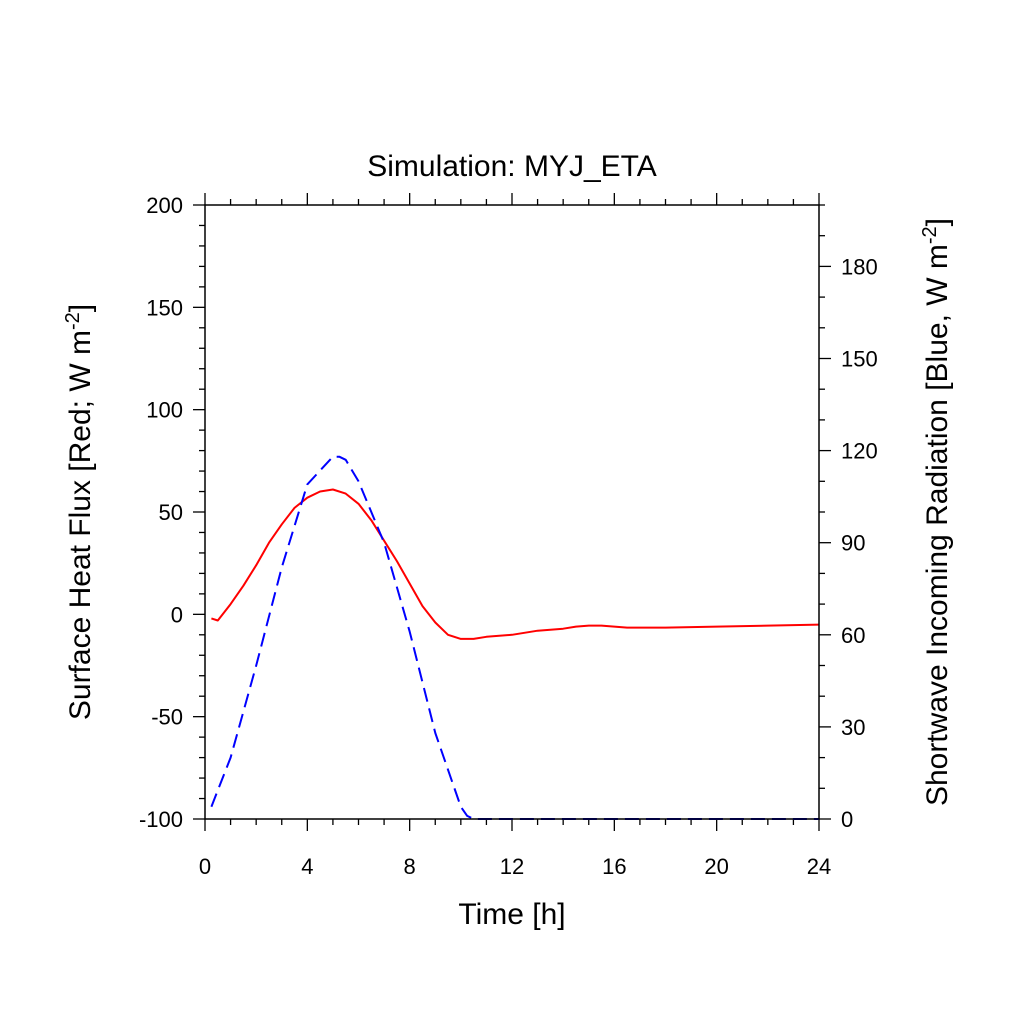 Image resolution: width=1024 pixels, height=1024 pixels. Describe the element at coordinates (164, 205) in the screenshot. I see `y-left-tick-label: 200` at that location.